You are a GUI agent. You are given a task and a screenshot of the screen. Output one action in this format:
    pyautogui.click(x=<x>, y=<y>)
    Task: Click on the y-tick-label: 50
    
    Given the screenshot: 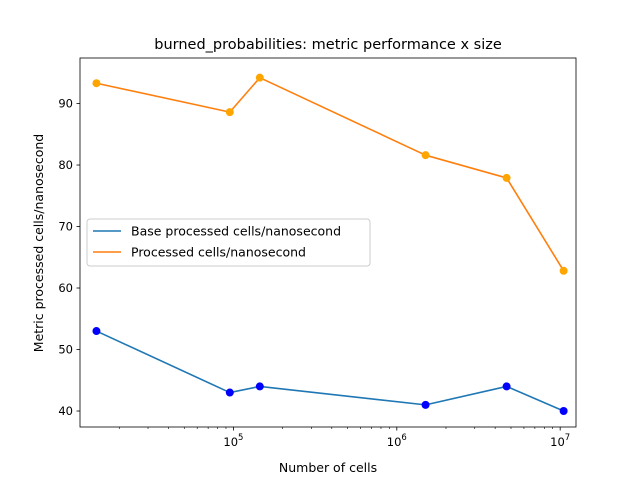 What is the action you would take?
    pyautogui.click(x=65, y=350)
    